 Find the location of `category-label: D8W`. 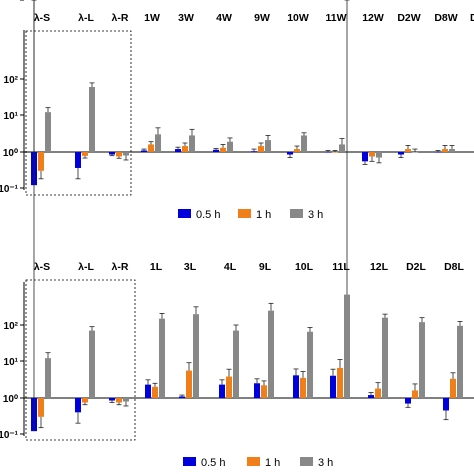

category-label: D8W is located at coordinates (445, 18).